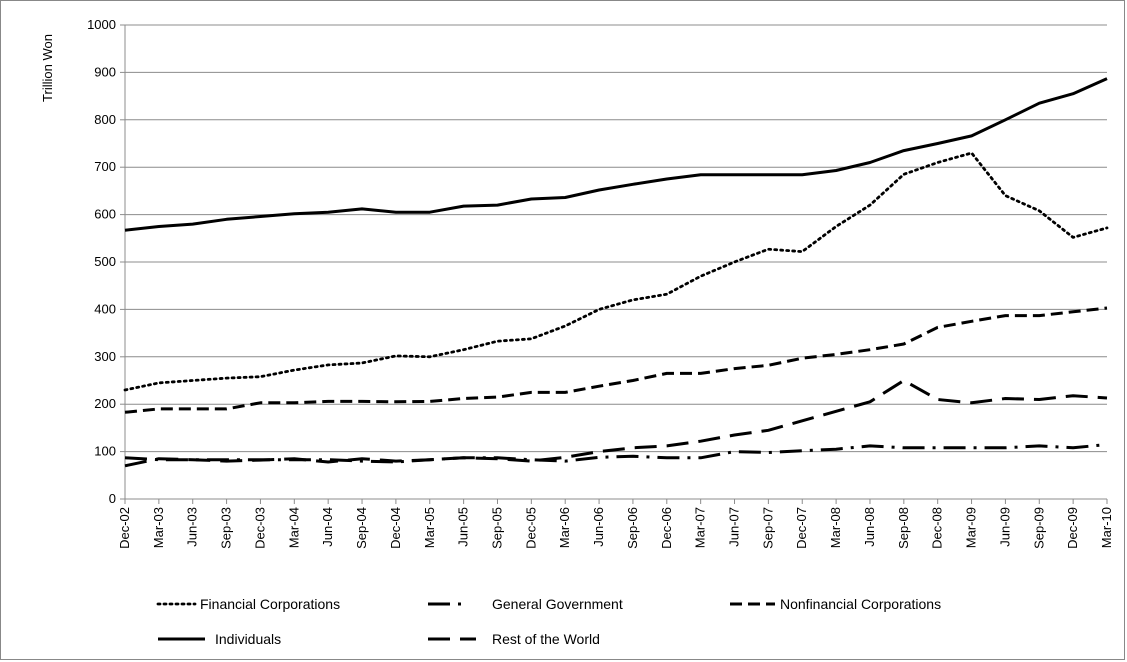 Image resolution: width=1127 pixels, height=662 pixels. I want to click on x-tick-label: Dec-09, so click(1072, 528).